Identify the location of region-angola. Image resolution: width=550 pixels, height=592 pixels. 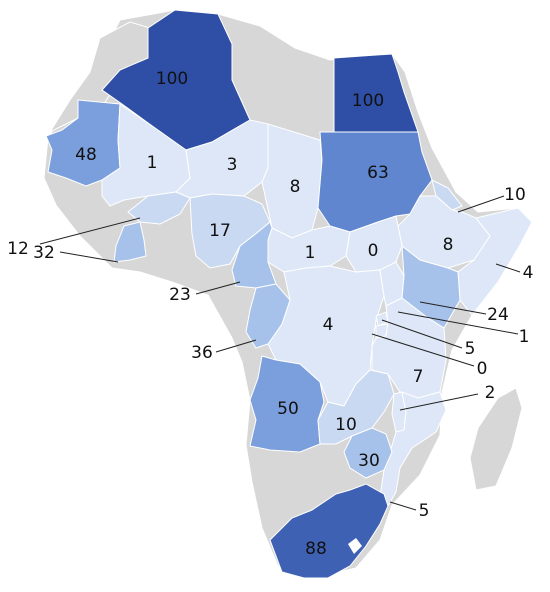
(287, 404).